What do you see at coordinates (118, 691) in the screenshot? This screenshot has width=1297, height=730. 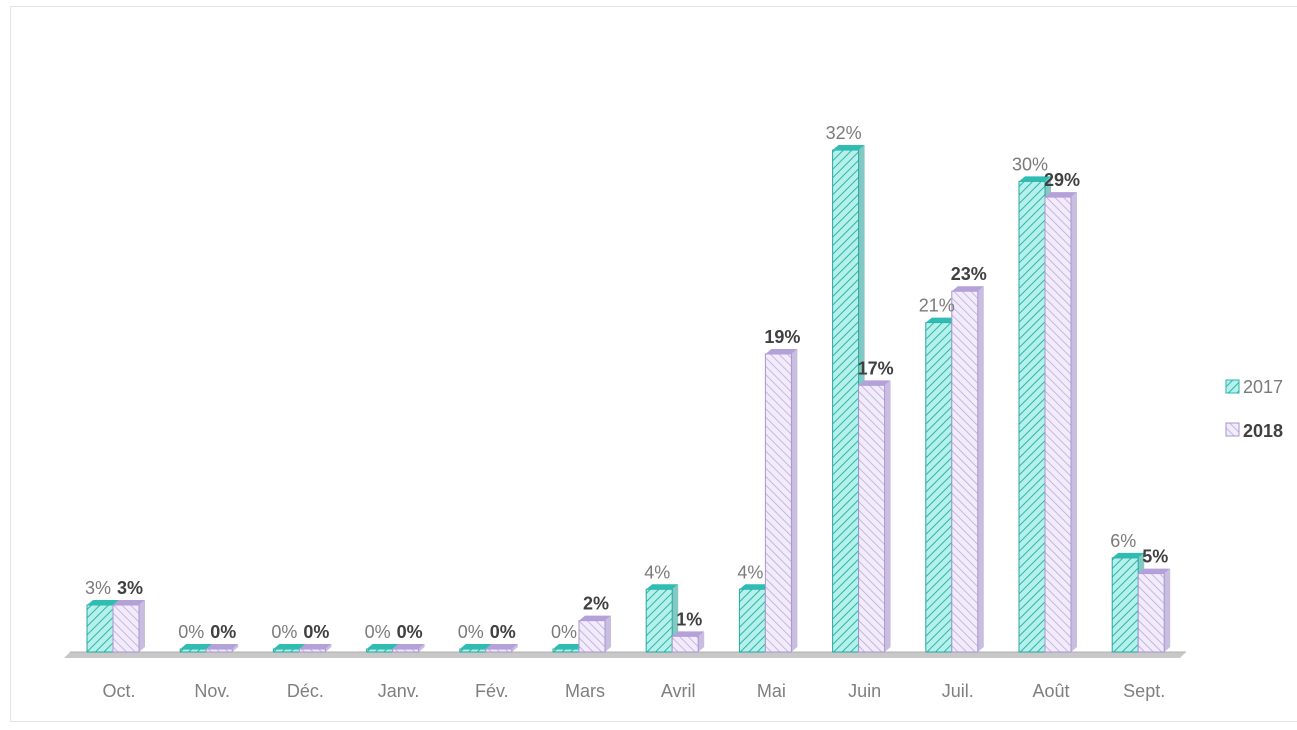 I see `x-tick-label-0: Oct.` at bounding box center [118, 691].